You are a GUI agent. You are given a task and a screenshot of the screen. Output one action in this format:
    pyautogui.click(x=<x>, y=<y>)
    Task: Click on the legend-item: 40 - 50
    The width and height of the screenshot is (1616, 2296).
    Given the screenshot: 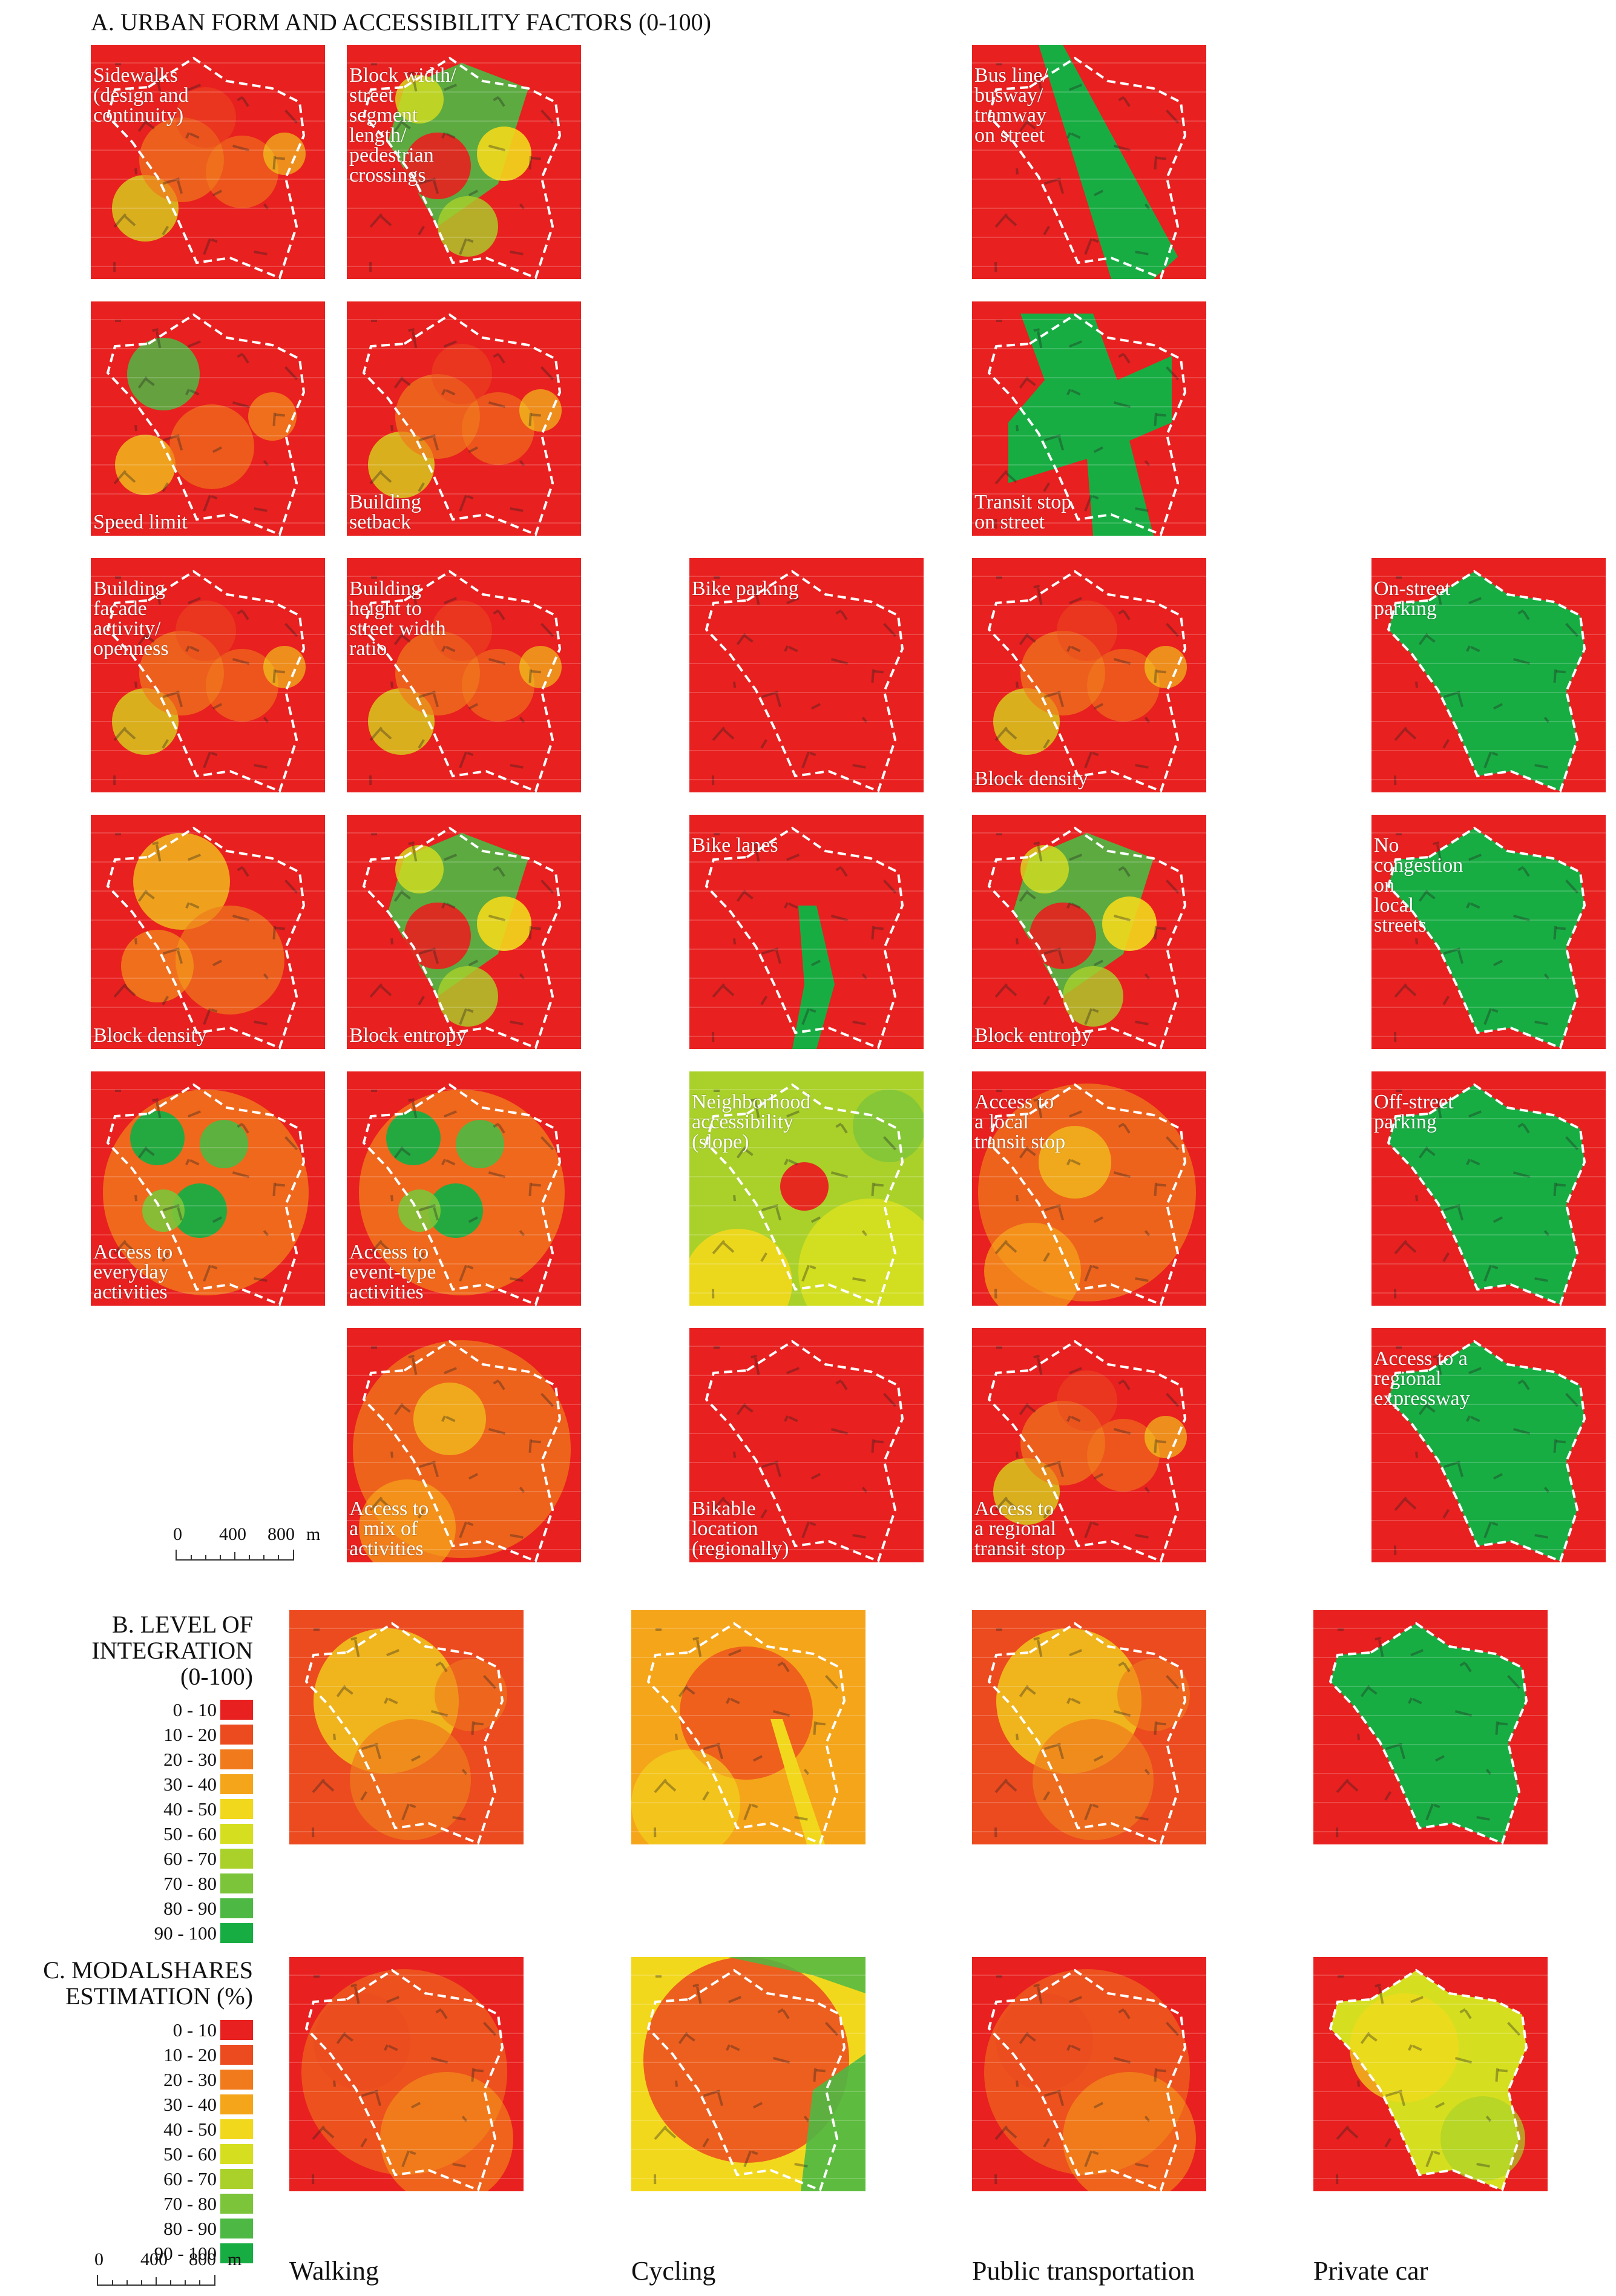 What is the action you would take?
    pyautogui.click(x=126, y=2129)
    